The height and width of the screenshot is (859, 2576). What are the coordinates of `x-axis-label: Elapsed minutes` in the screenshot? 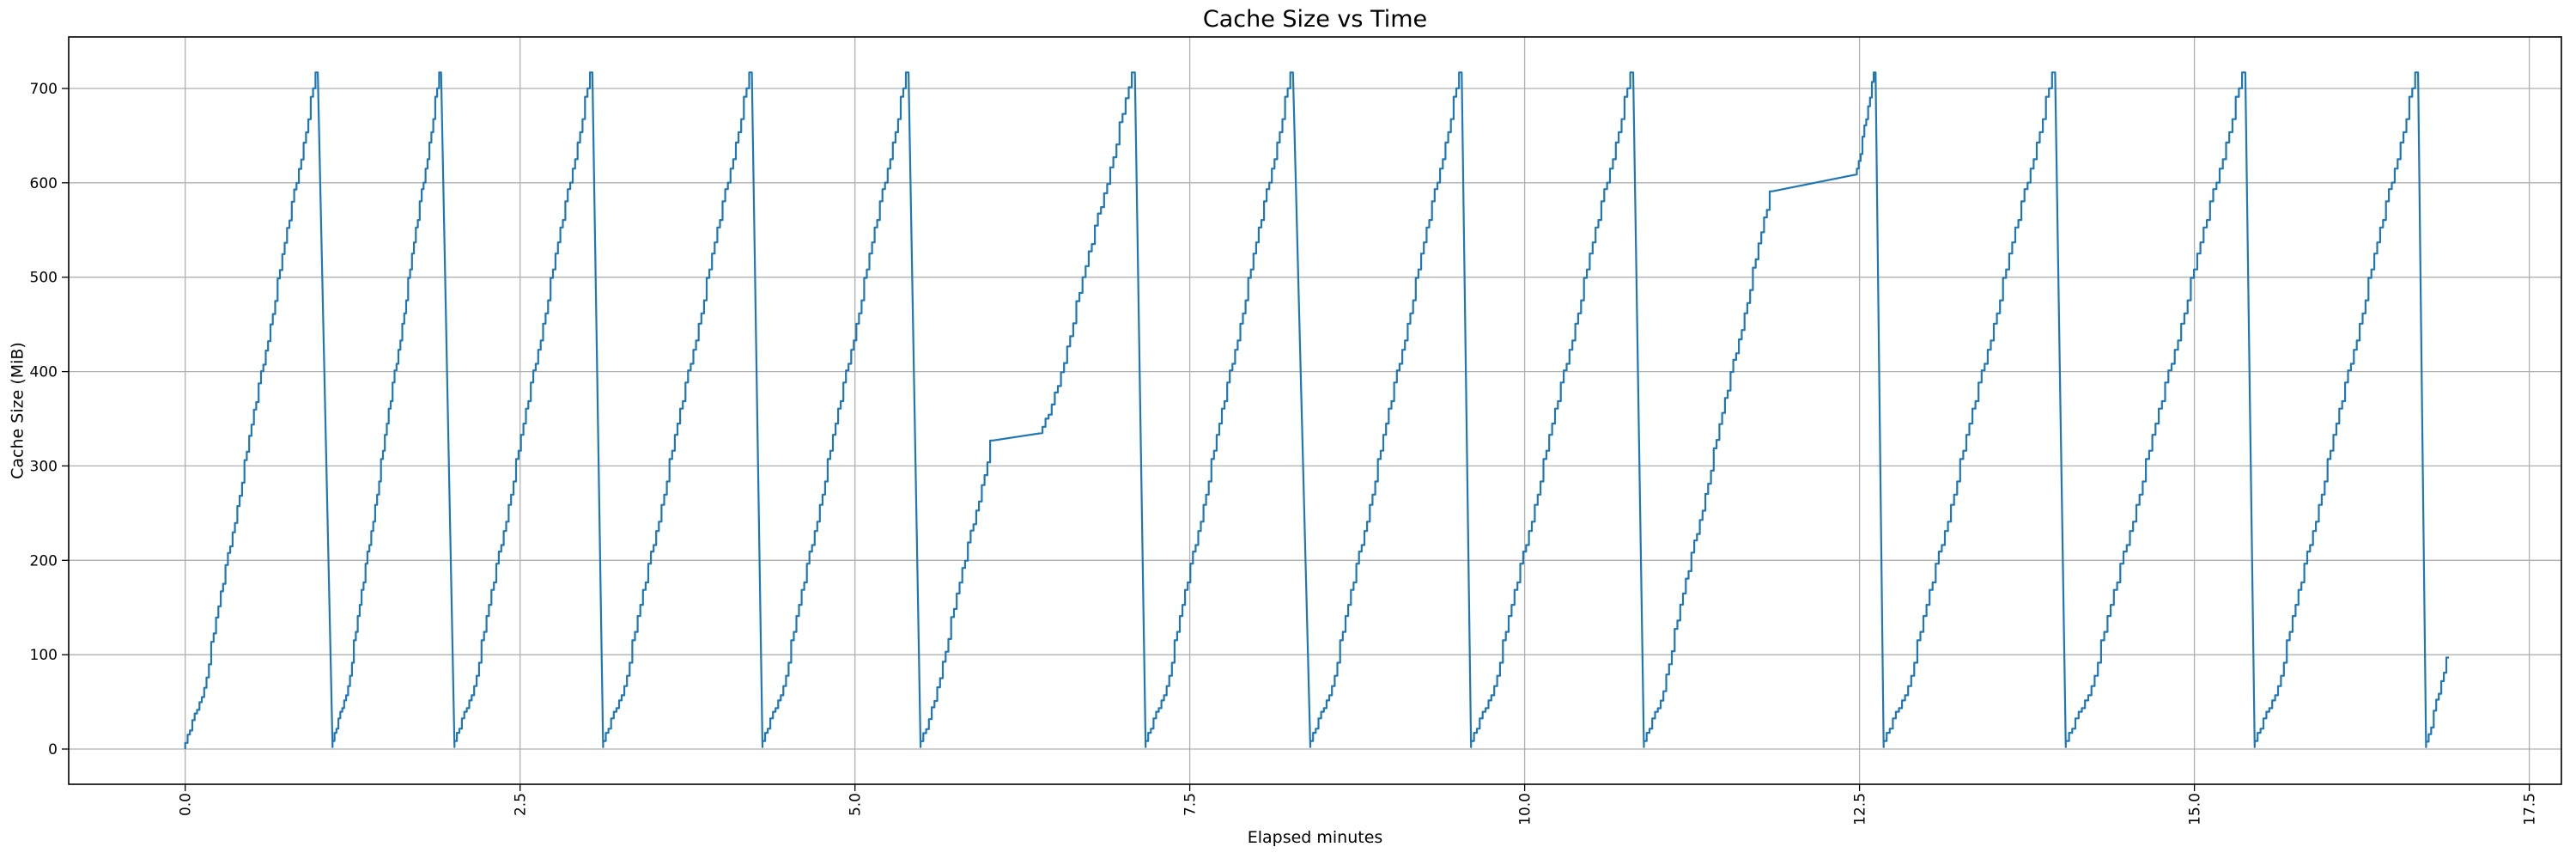 It's located at (1315, 837).